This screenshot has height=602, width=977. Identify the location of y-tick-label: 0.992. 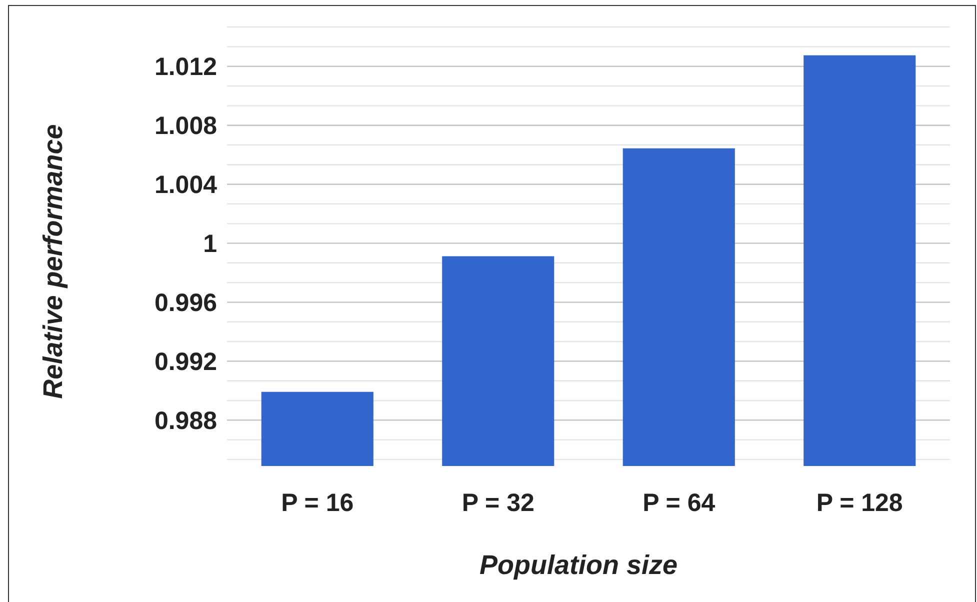
(185, 362).